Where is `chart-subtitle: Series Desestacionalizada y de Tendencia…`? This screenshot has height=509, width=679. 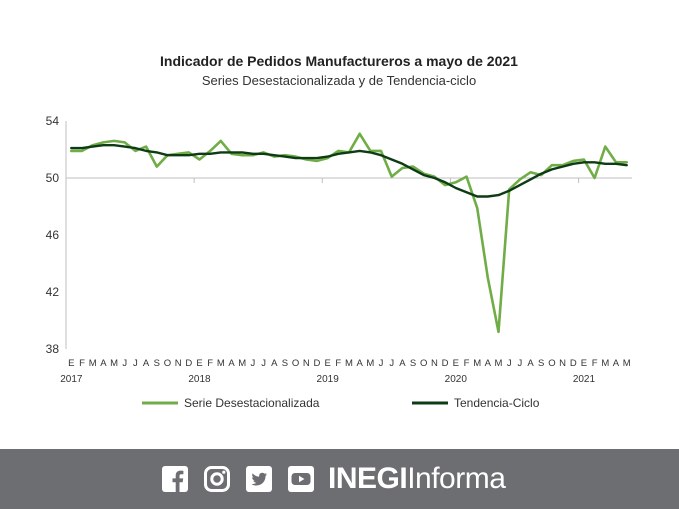
chart-subtitle: Series Desestacionalizada y de Tendencia… is located at coordinates (339, 80).